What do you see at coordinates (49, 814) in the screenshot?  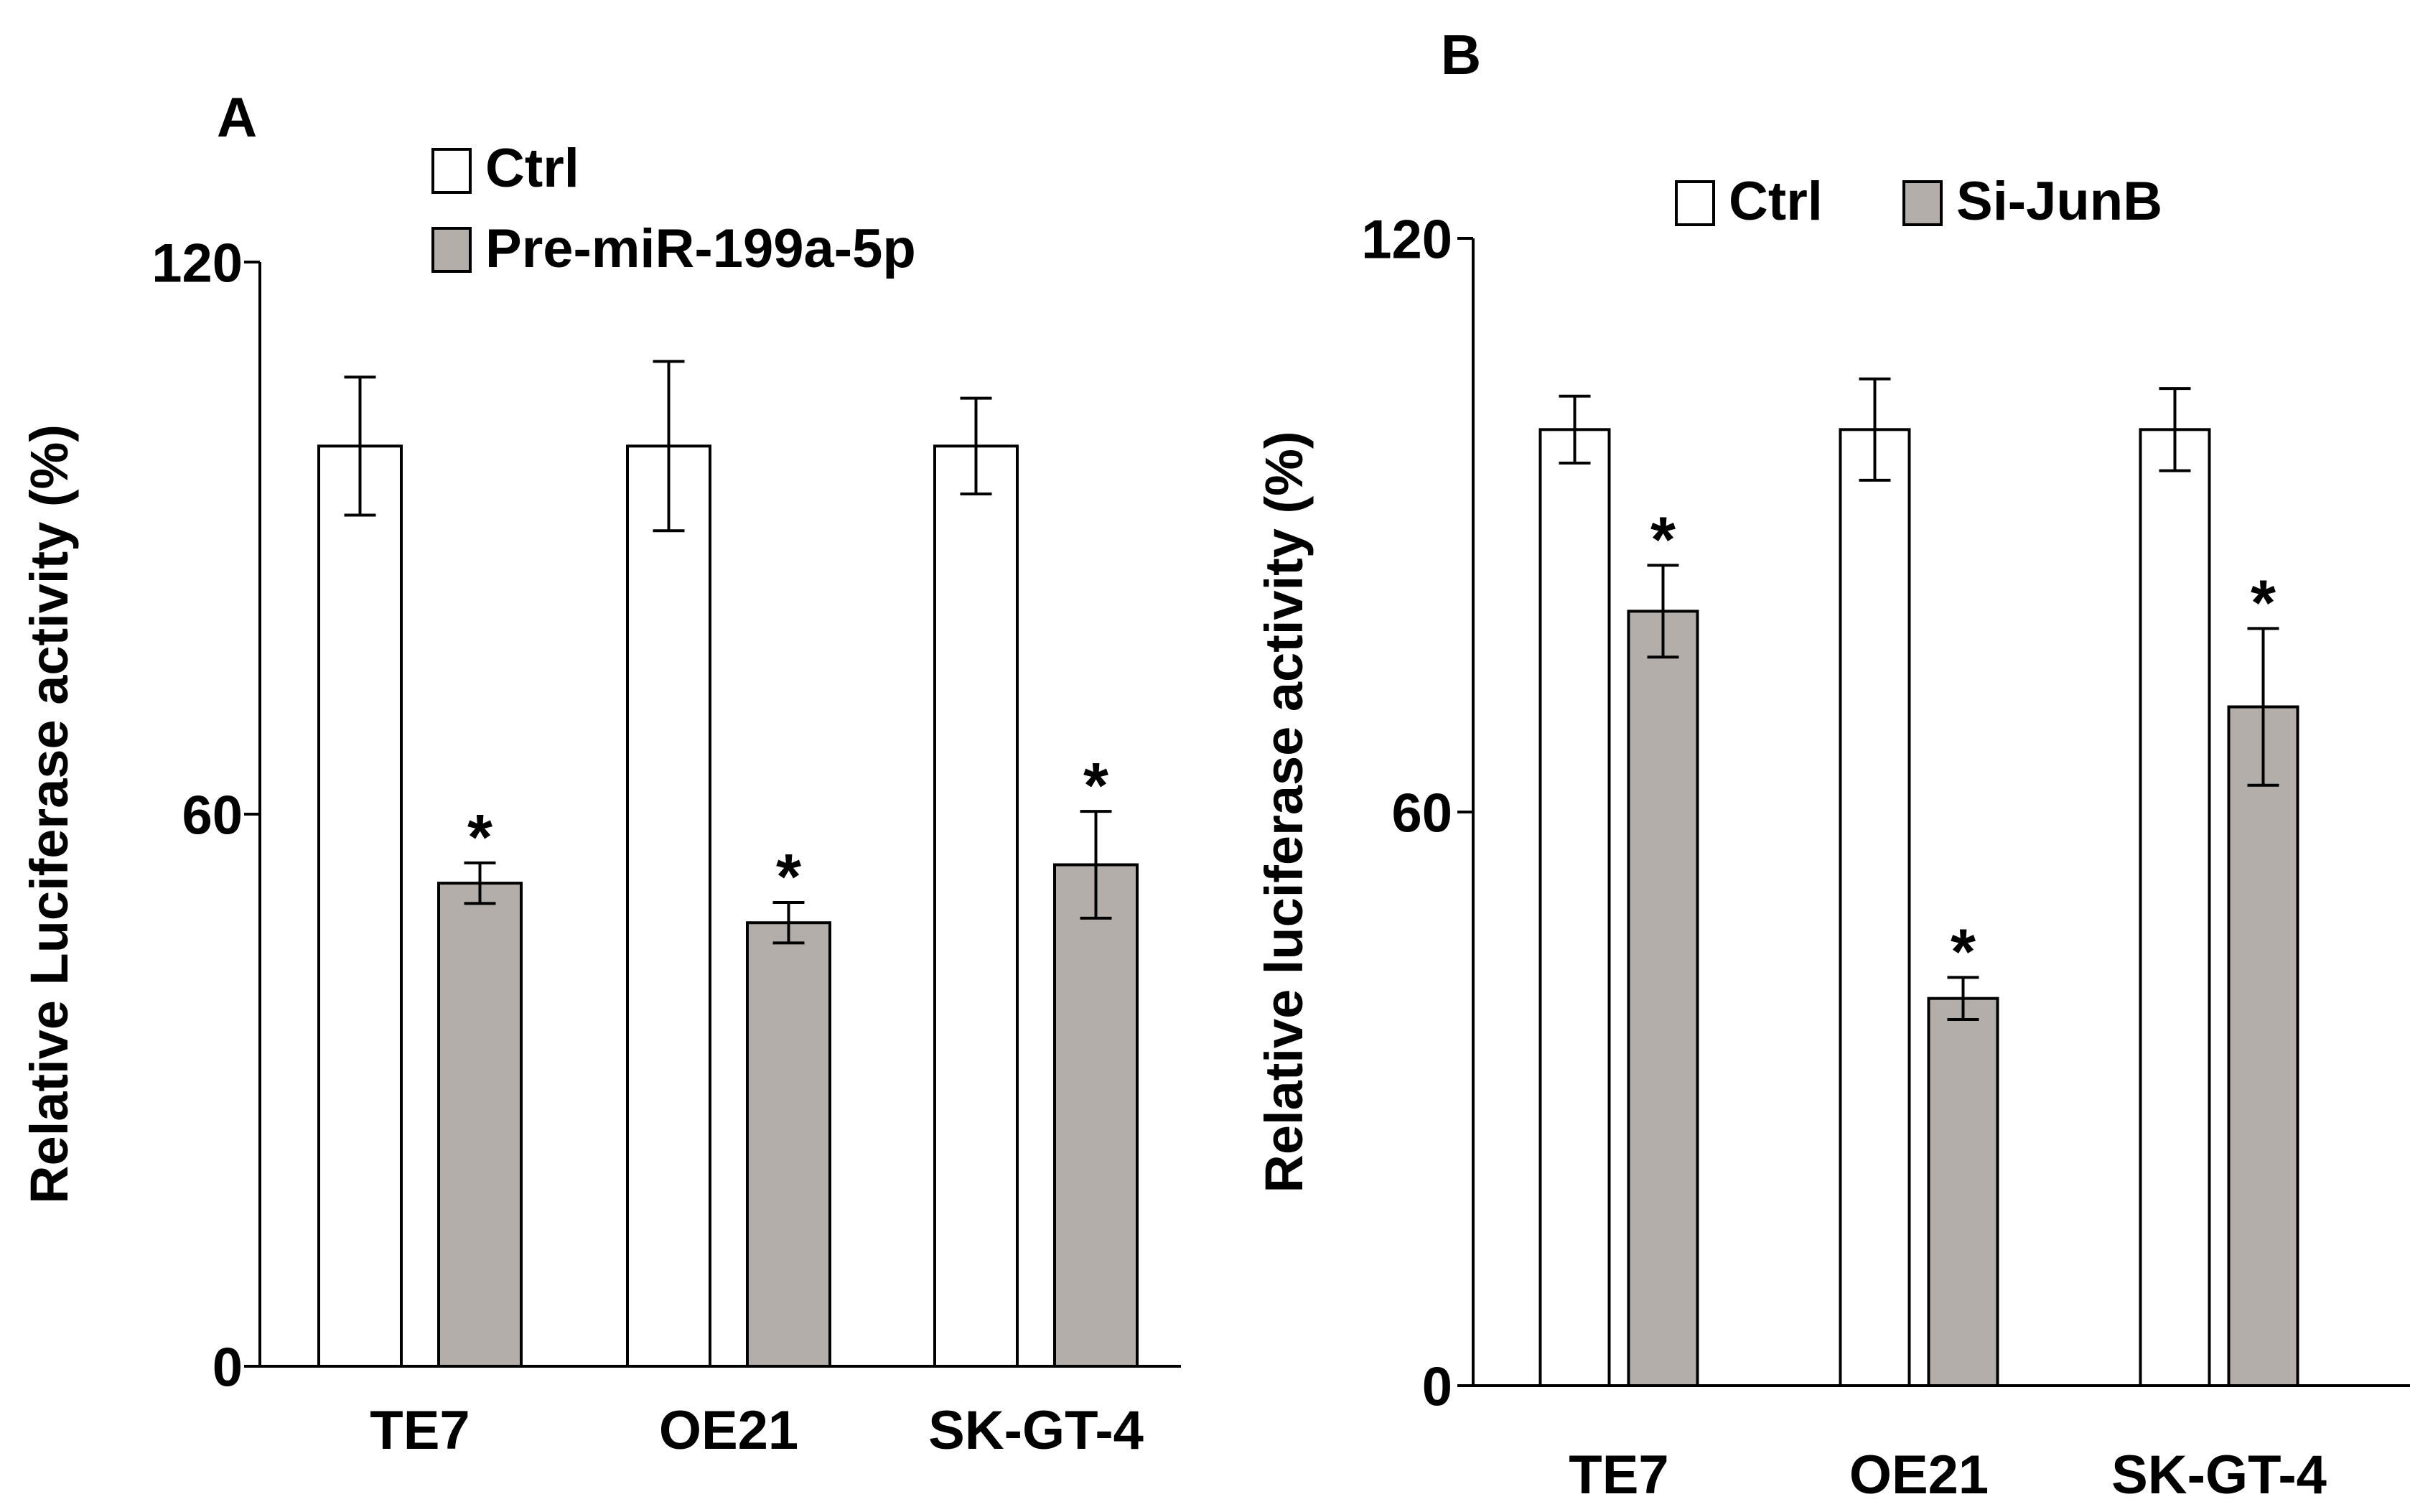 I see `y-axis-title: Relative Luciferase activity (%)` at bounding box center [49, 814].